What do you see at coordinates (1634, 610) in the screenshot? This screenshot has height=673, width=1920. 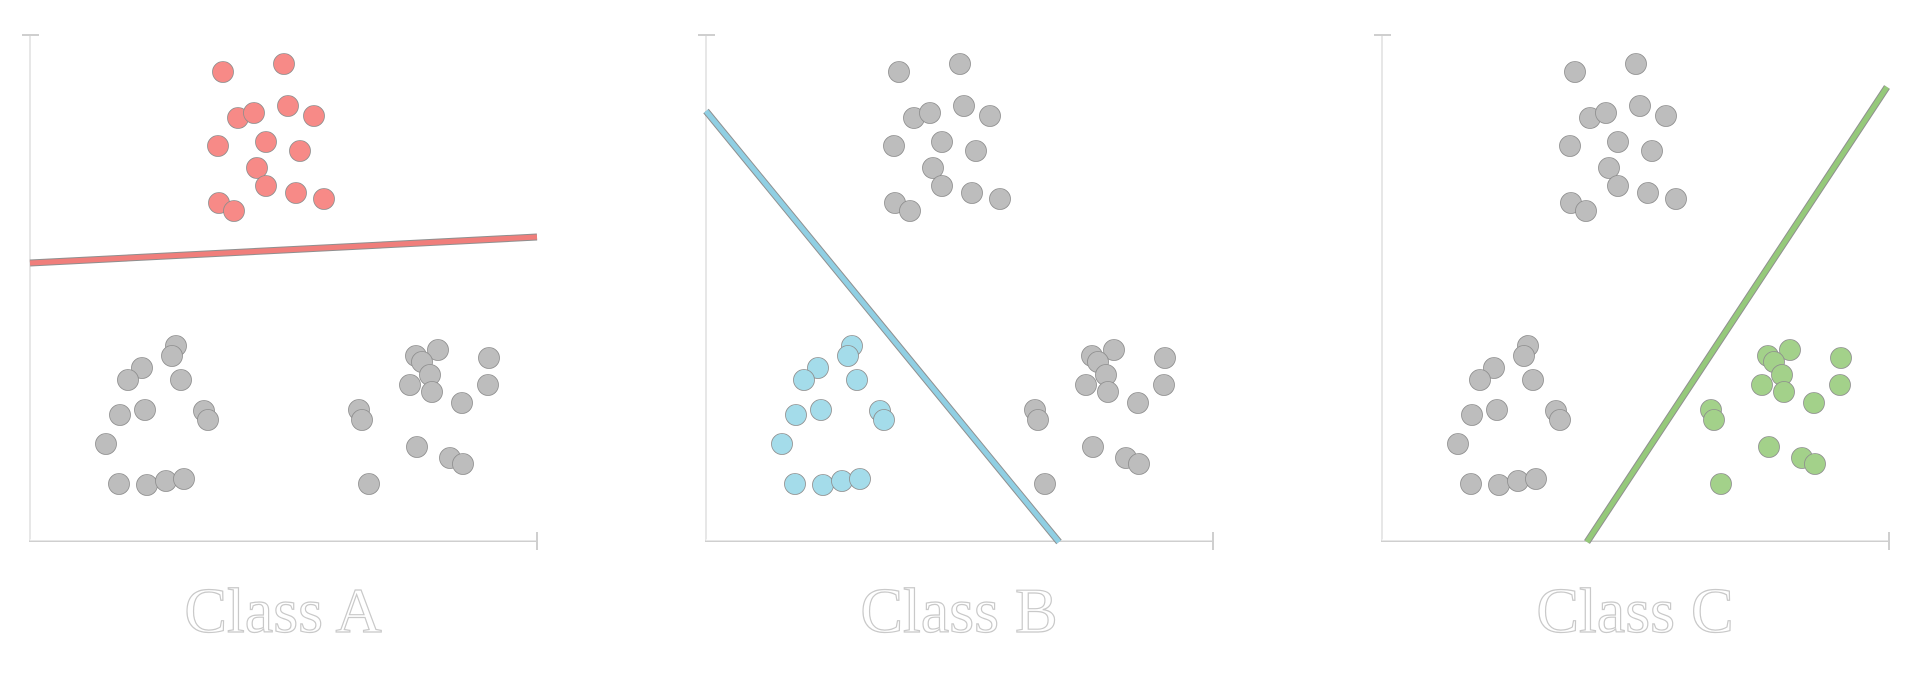 I see `panel-label: Class C` at bounding box center [1634, 610].